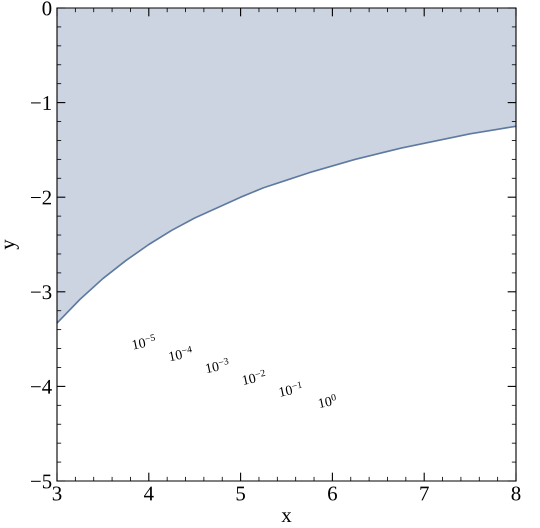 The width and height of the screenshot is (540, 528). I want to click on y-tick-label: −2, so click(41, 197).